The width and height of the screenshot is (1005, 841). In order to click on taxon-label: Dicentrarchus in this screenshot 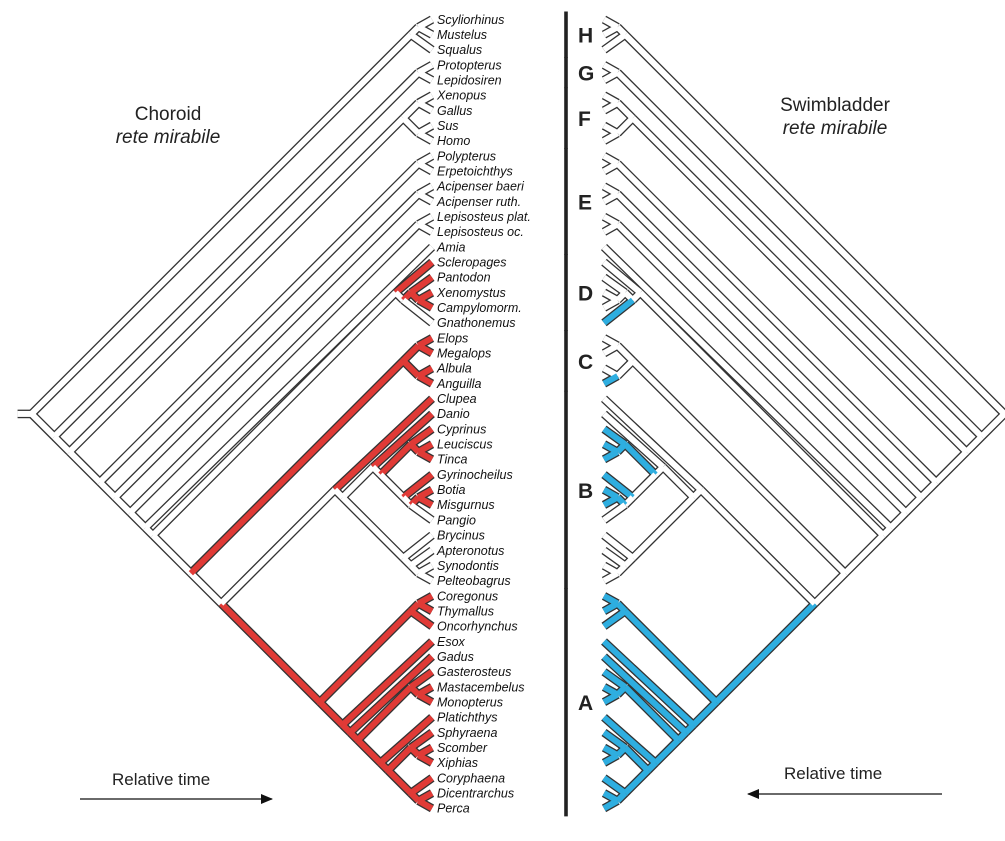, I will do `click(475, 793)`.